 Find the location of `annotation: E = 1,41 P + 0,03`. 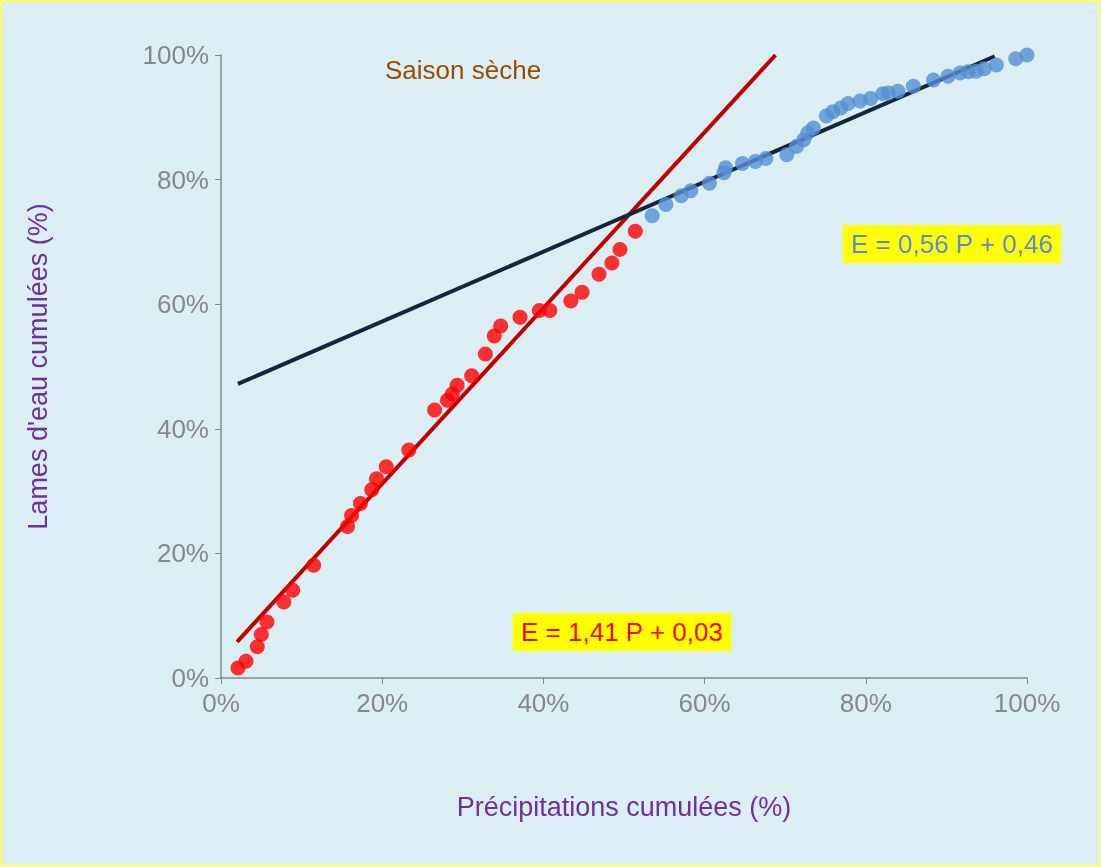

annotation: E = 1,41 P + 0,03 is located at coordinates (622, 632).